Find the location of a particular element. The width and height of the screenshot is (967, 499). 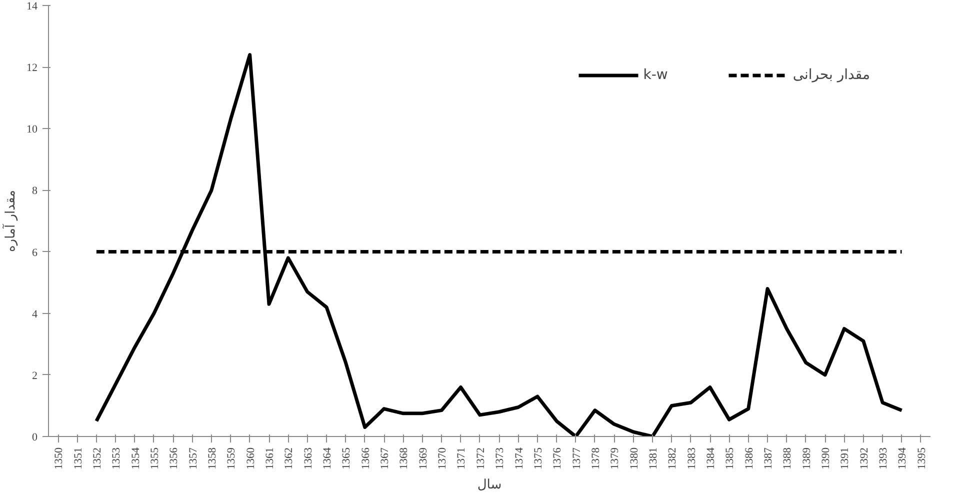

x-tick-label: 1366 is located at coordinates (366, 458).